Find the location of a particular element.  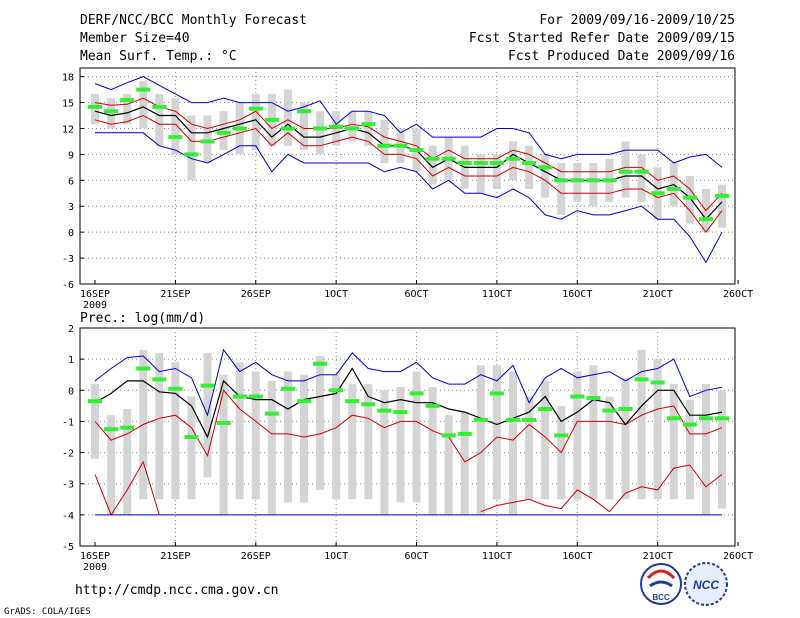

y-tick-label: -6 is located at coordinates (68, 285).